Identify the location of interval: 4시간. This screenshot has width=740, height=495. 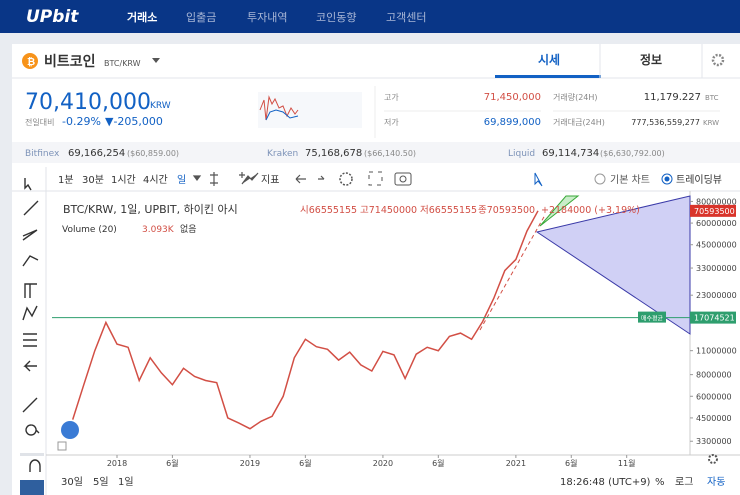
(155, 180).